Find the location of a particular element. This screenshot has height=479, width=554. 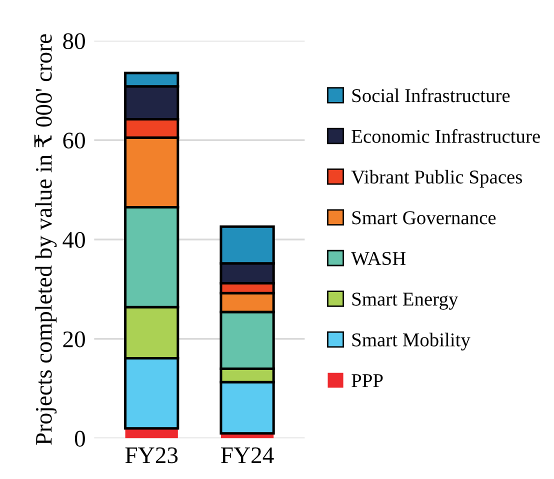

legend-label: Smart Energy is located at coordinates (405, 301).